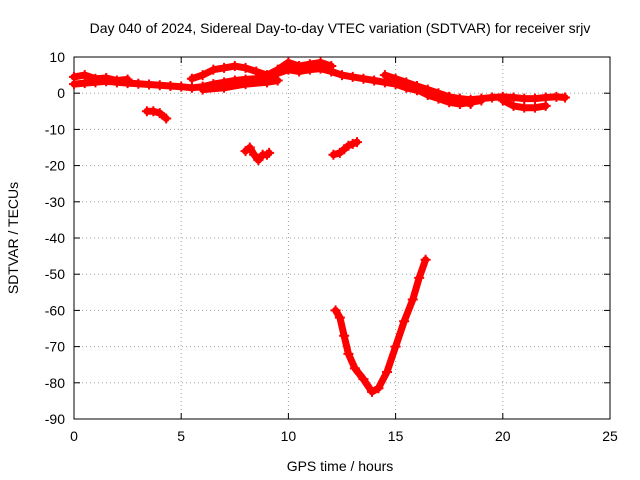  I want to click on y-tick-label: -10, so click(55, 129).